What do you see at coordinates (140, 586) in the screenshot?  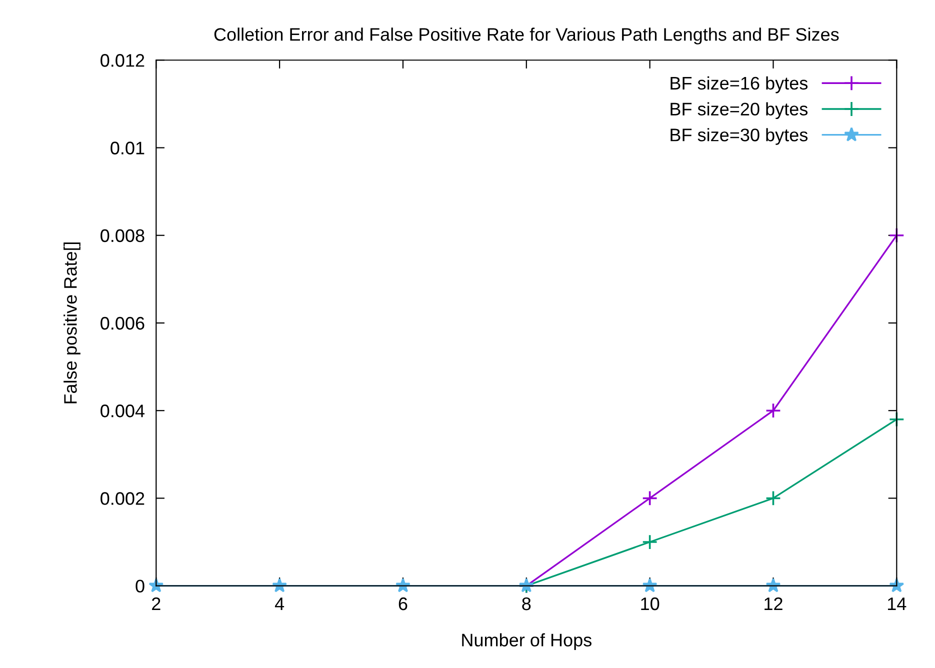 I see `y-tick-label: 0` at bounding box center [140, 586].